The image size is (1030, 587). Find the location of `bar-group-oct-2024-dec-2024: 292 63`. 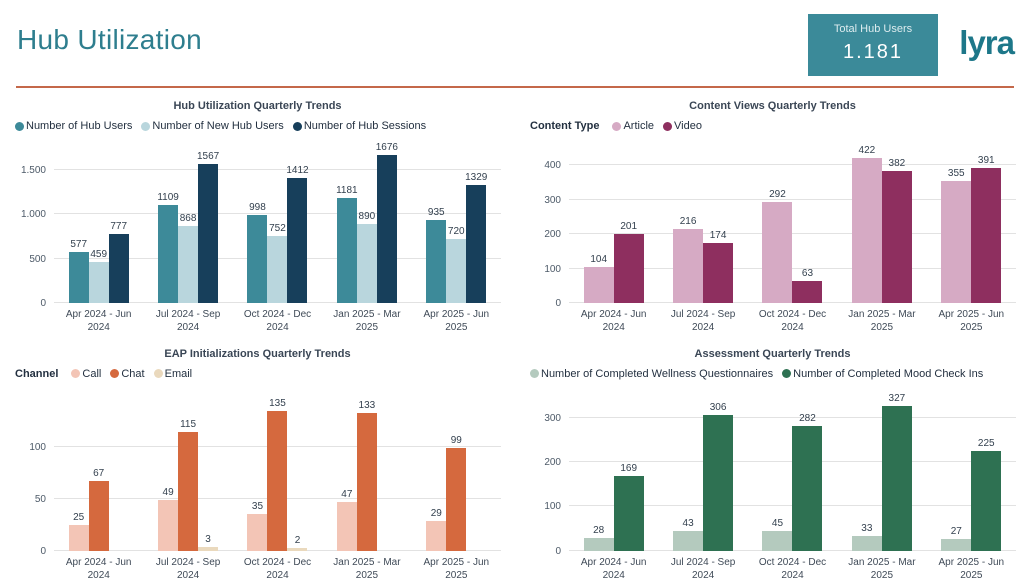

bar-group-oct-2024-dec-2024: 292 63 is located at coordinates (792, 225).